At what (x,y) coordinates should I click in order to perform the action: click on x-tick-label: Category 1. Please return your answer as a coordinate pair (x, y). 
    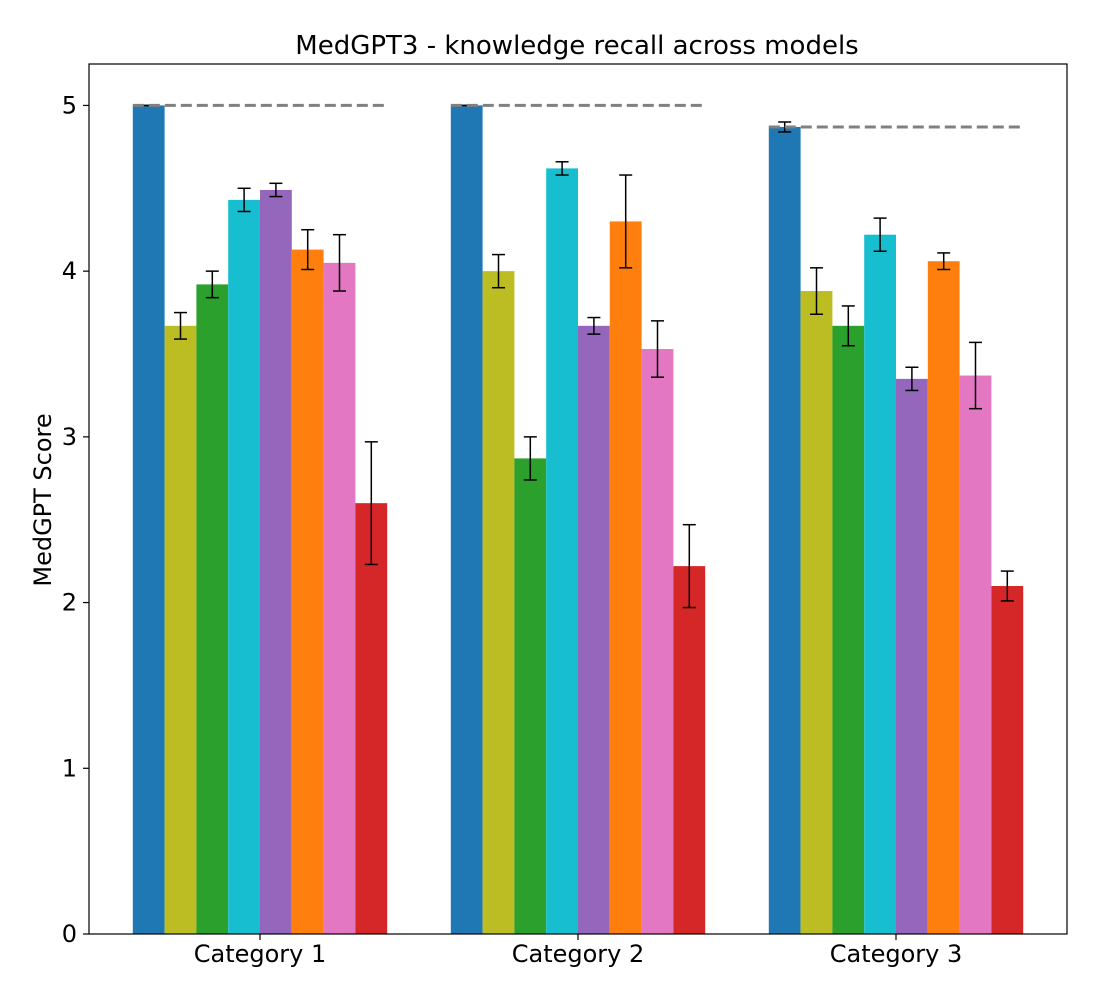
    Looking at the image, I should click on (260, 954).